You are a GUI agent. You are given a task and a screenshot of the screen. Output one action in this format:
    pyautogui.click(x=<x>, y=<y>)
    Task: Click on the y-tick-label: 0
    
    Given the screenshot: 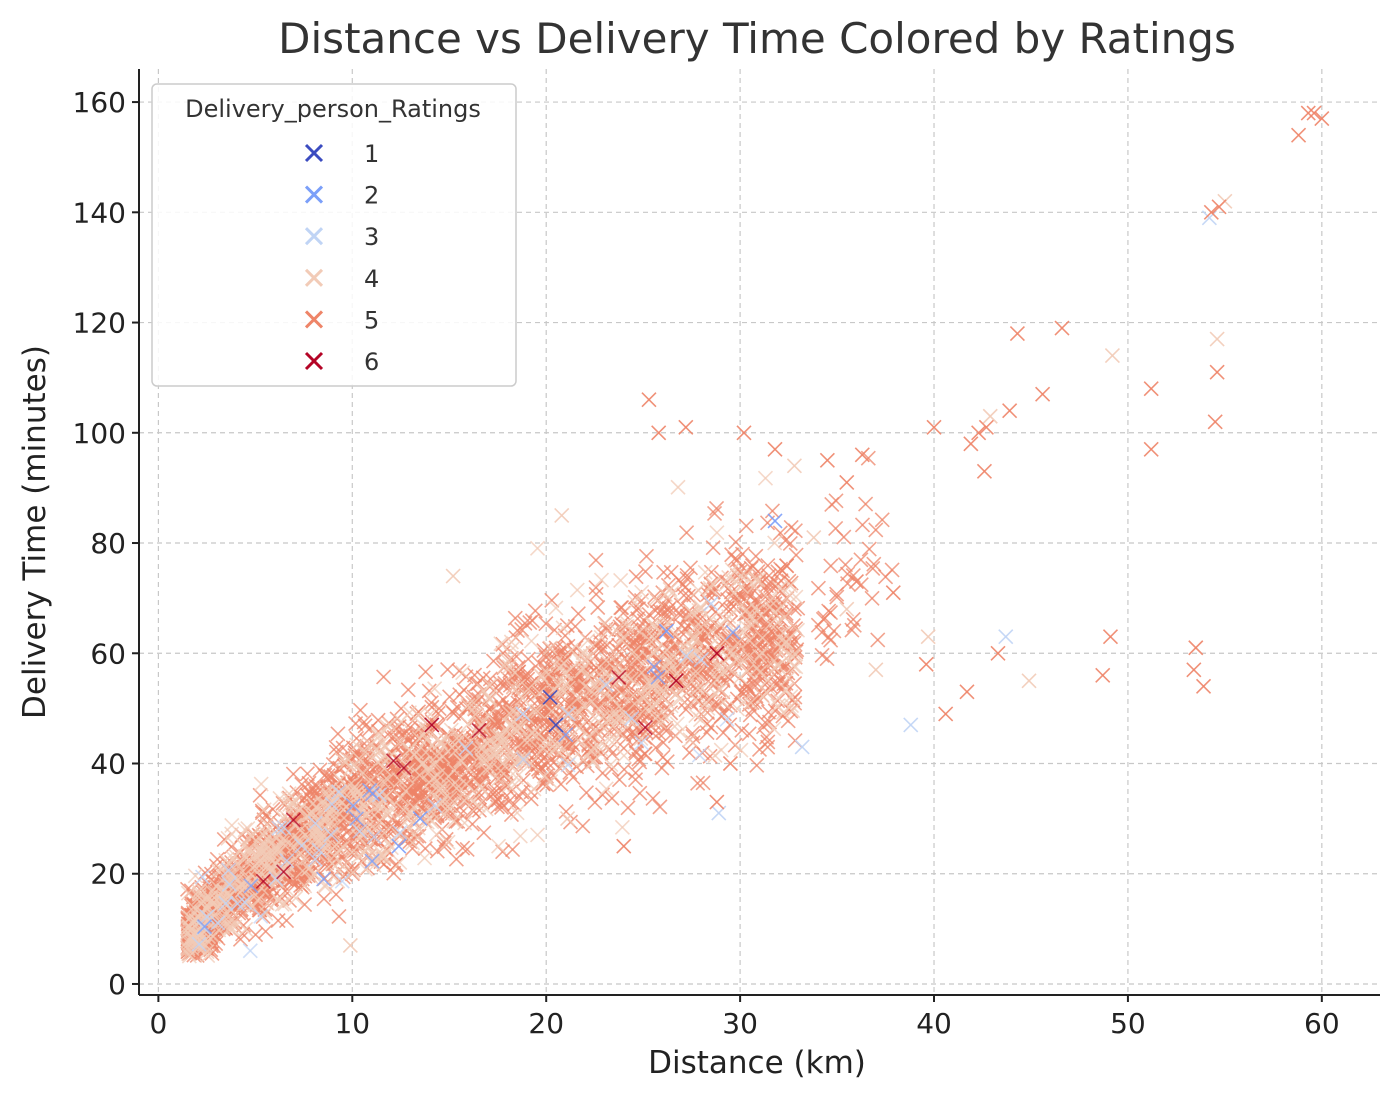 What is the action you would take?
    pyautogui.click(x=117, y=984)
    